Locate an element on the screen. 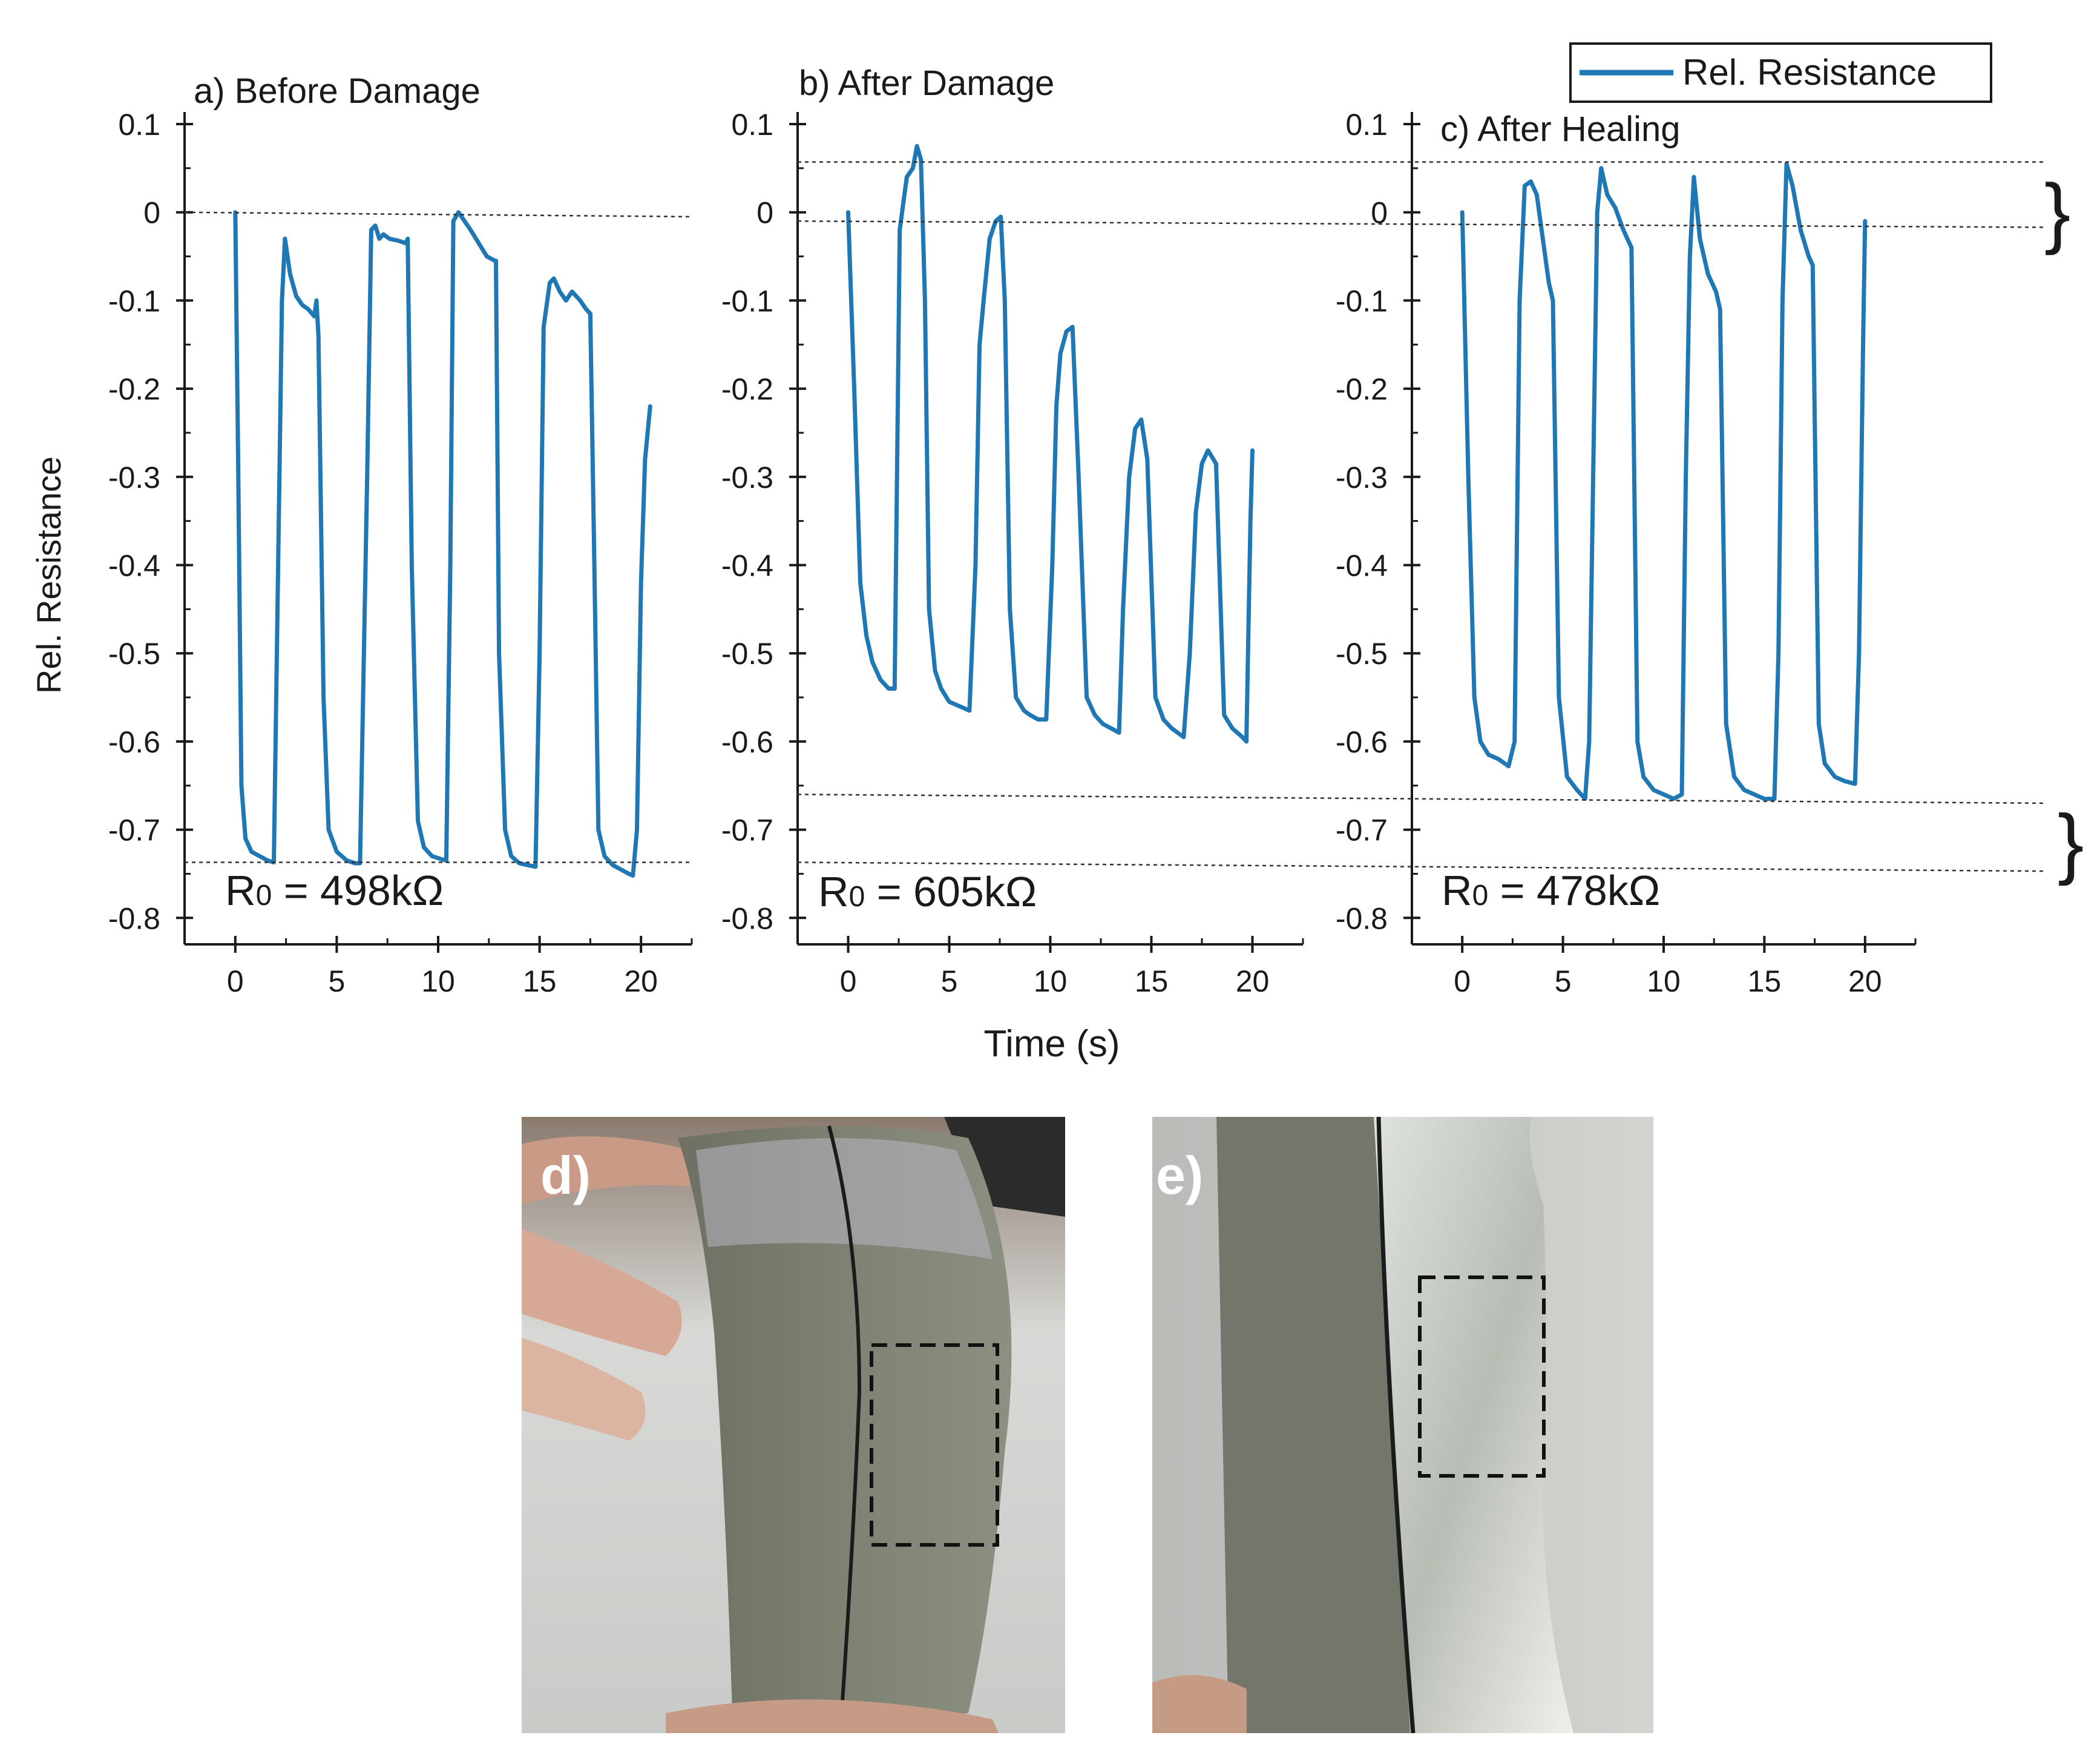 Image resolution: width=2100 pixels, height=1764 pixels. r0-annotation: R0 = 605kΩ is located at coordinates (927, 891).